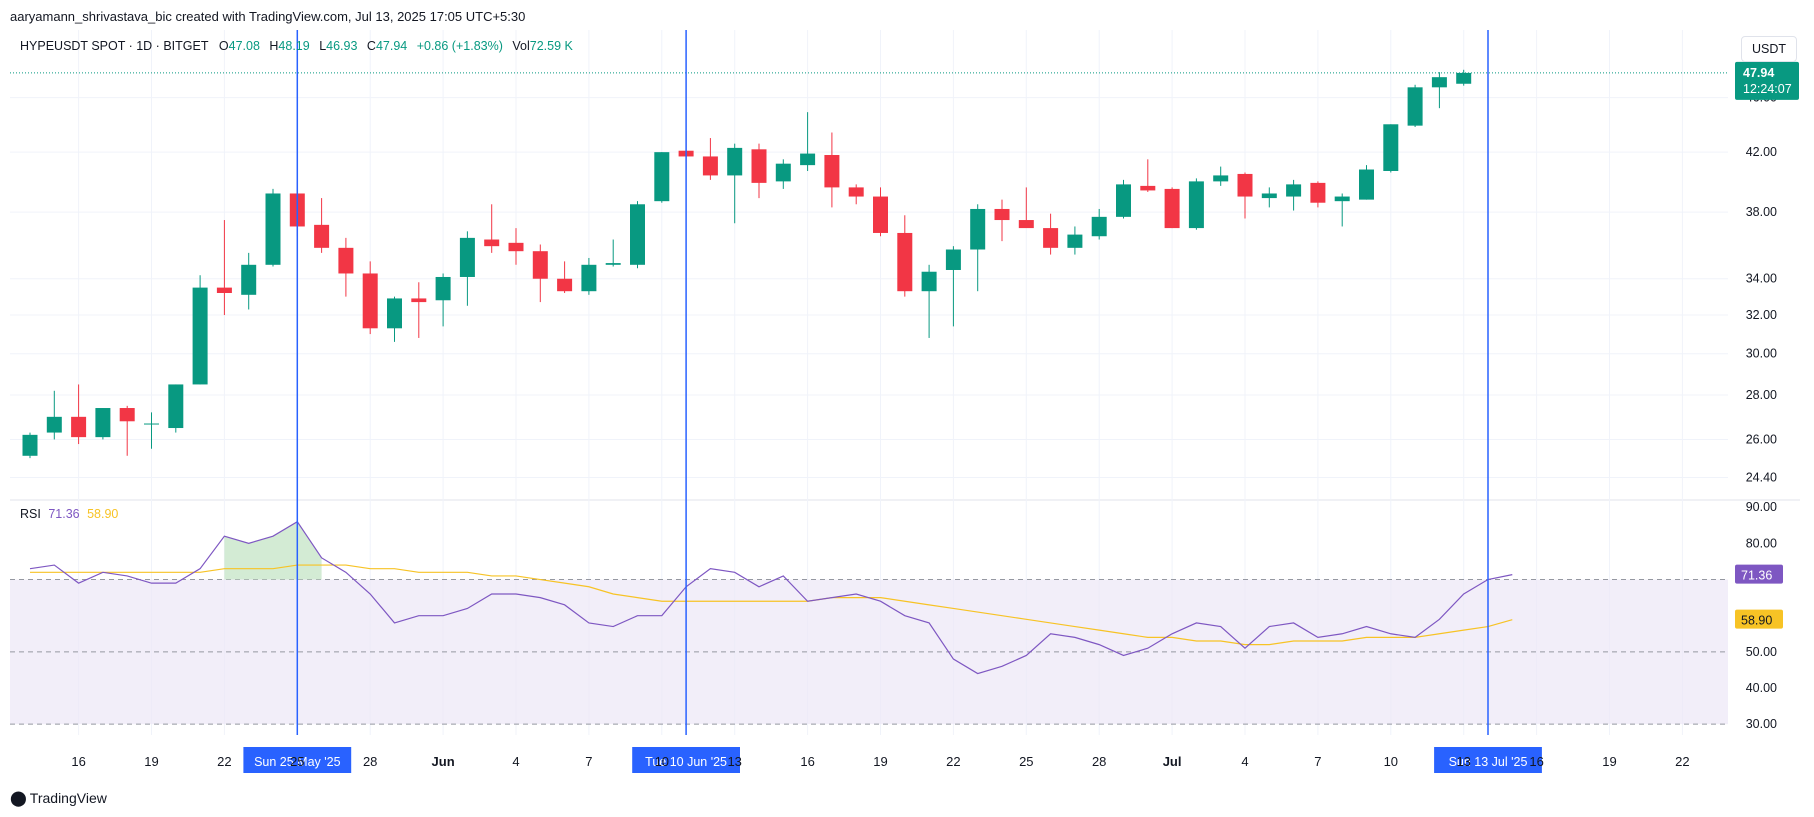  What do you see at coordinates (1767, 89) in the screenshot?
I see `countdown-text: 12:24:07` at bounding box center [1767, 89].